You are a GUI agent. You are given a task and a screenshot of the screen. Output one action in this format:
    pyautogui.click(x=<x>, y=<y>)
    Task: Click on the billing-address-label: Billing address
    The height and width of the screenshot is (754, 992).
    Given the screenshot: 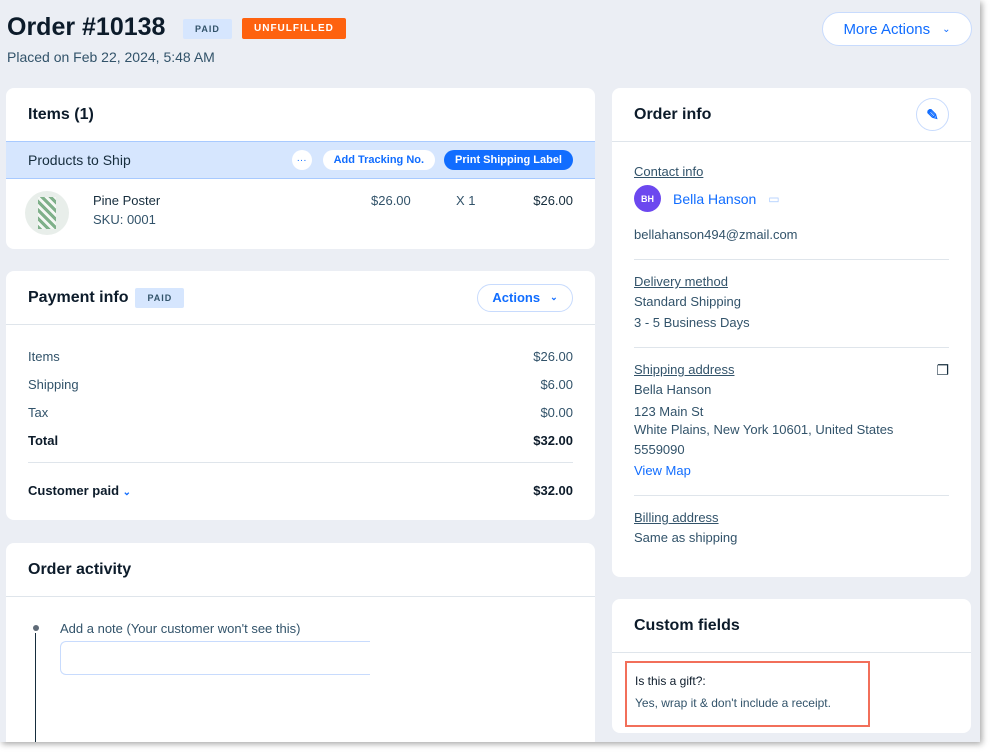 What is the action you would take?
    pyautogui.click(x=676, y=517)
    